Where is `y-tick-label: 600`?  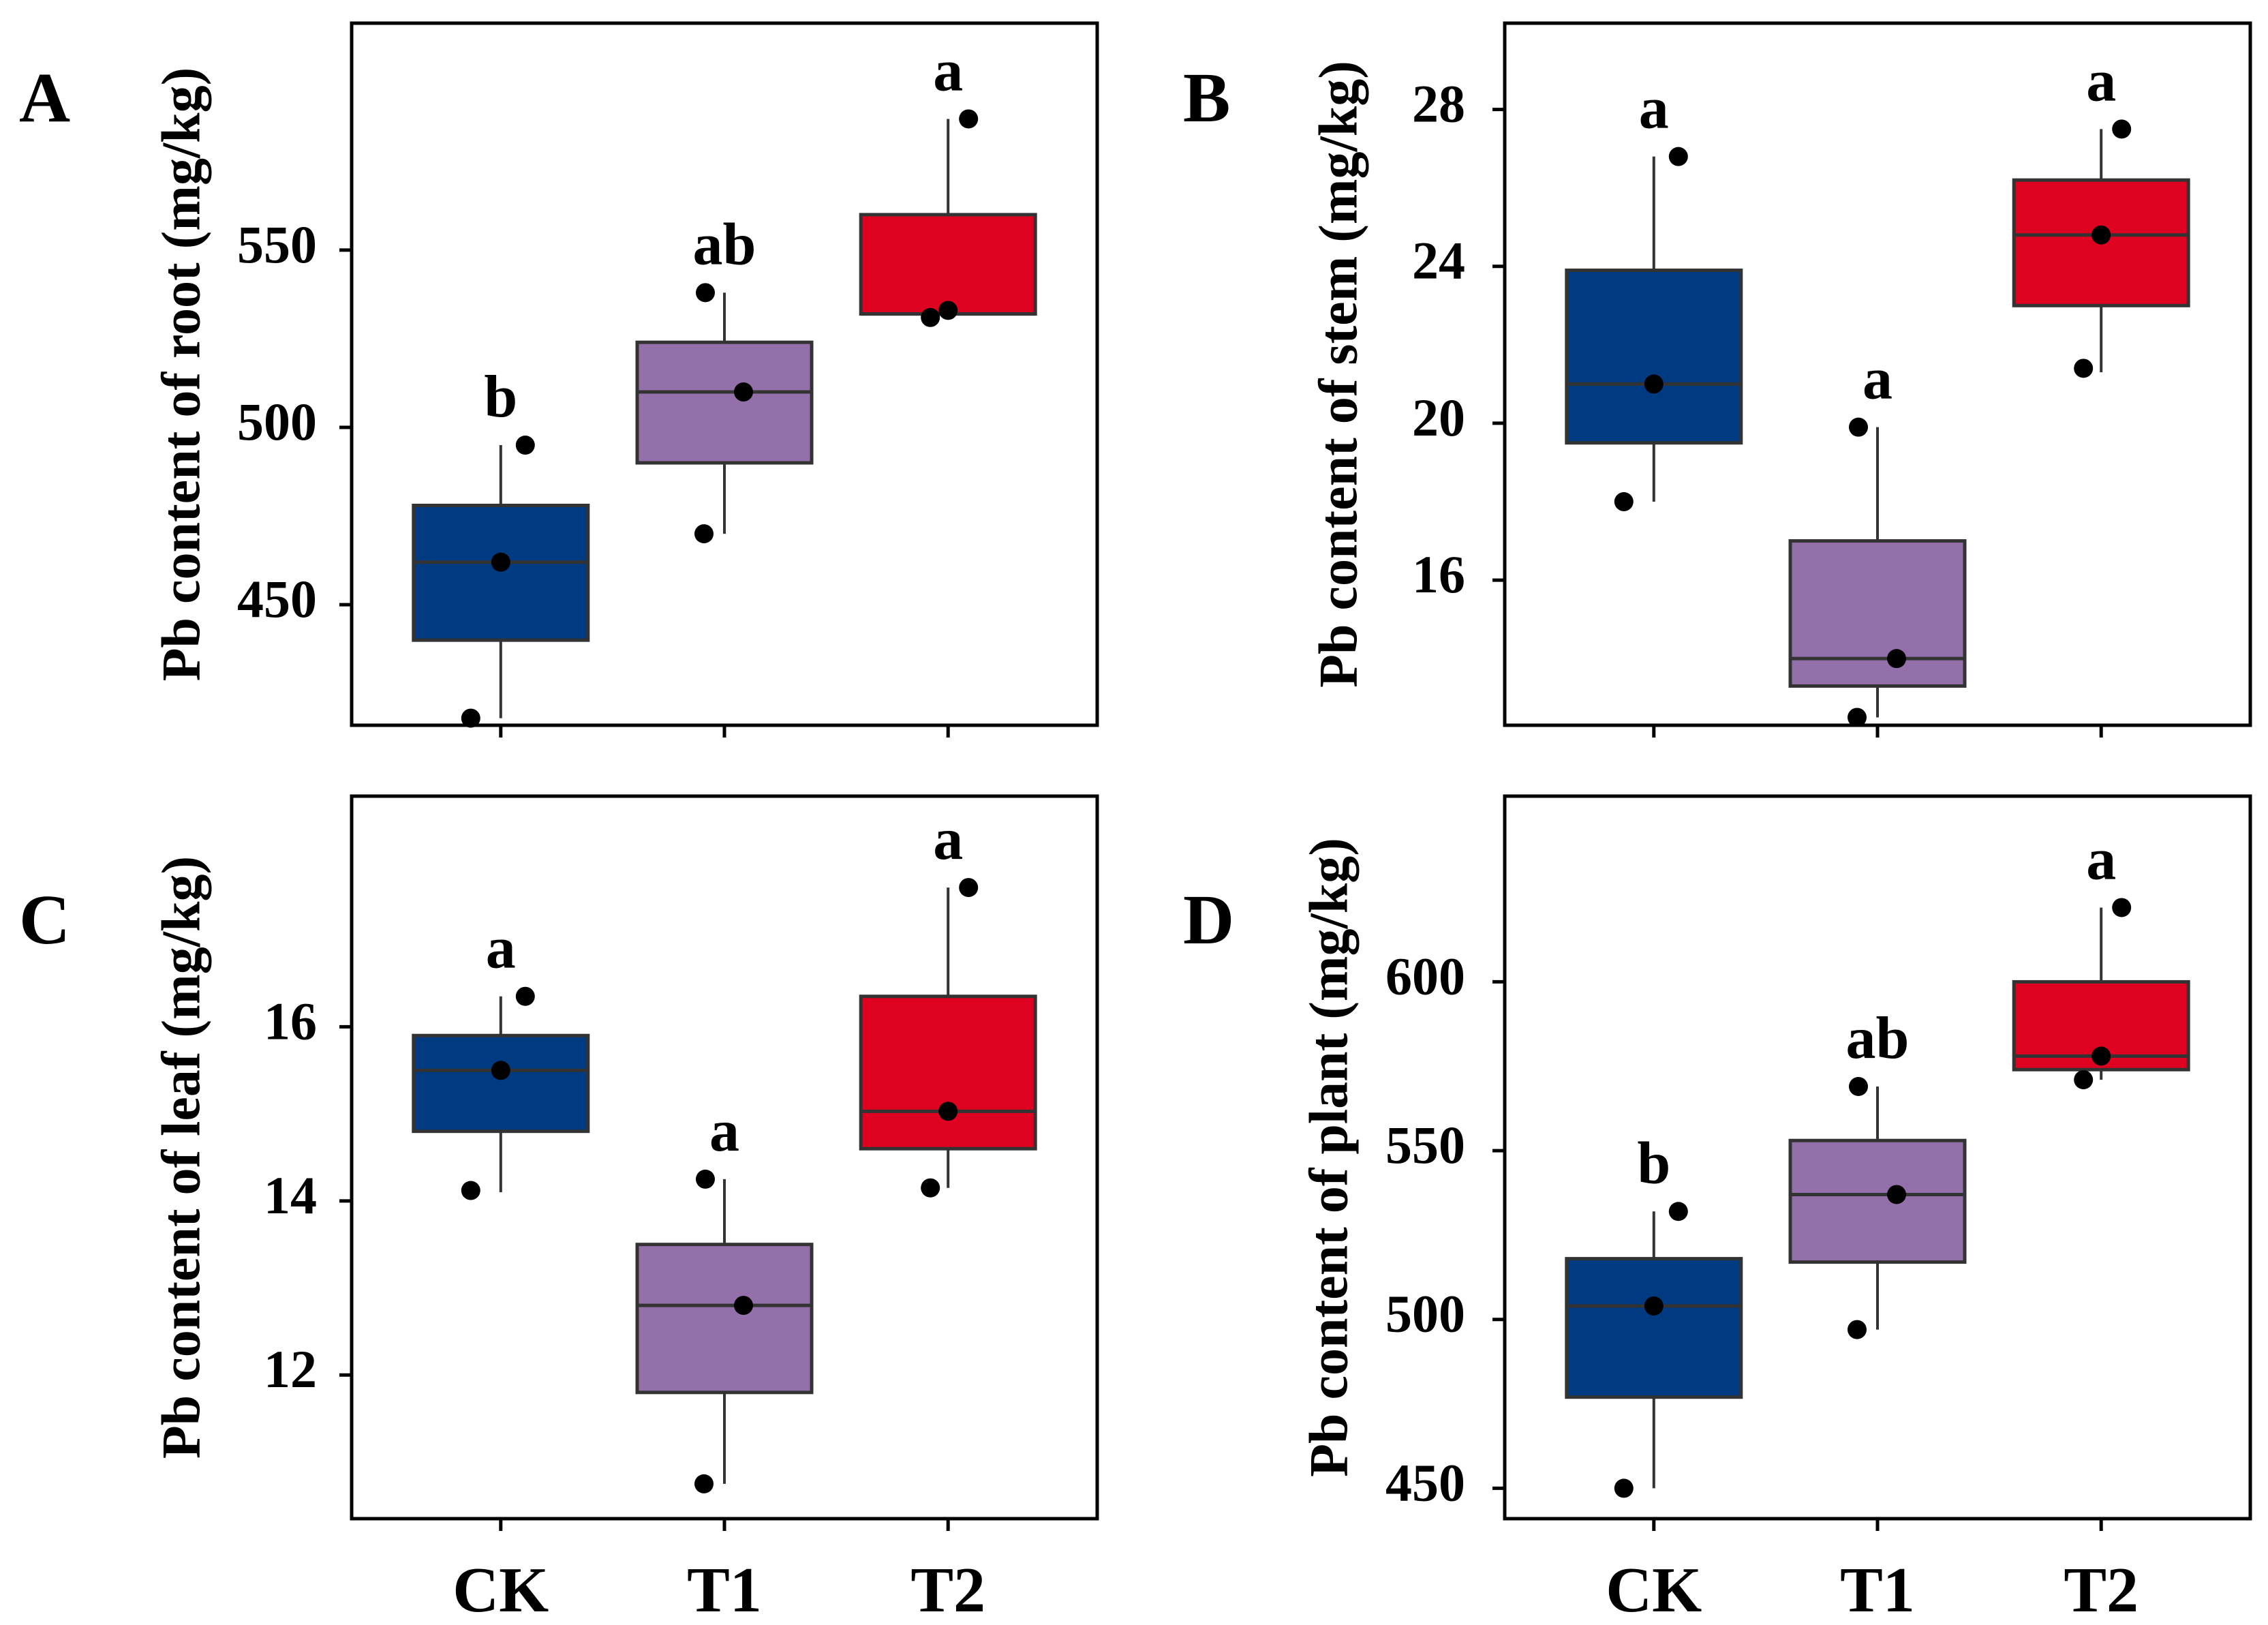
y-tick-label: 600 is located at coordinates (1425, 976).